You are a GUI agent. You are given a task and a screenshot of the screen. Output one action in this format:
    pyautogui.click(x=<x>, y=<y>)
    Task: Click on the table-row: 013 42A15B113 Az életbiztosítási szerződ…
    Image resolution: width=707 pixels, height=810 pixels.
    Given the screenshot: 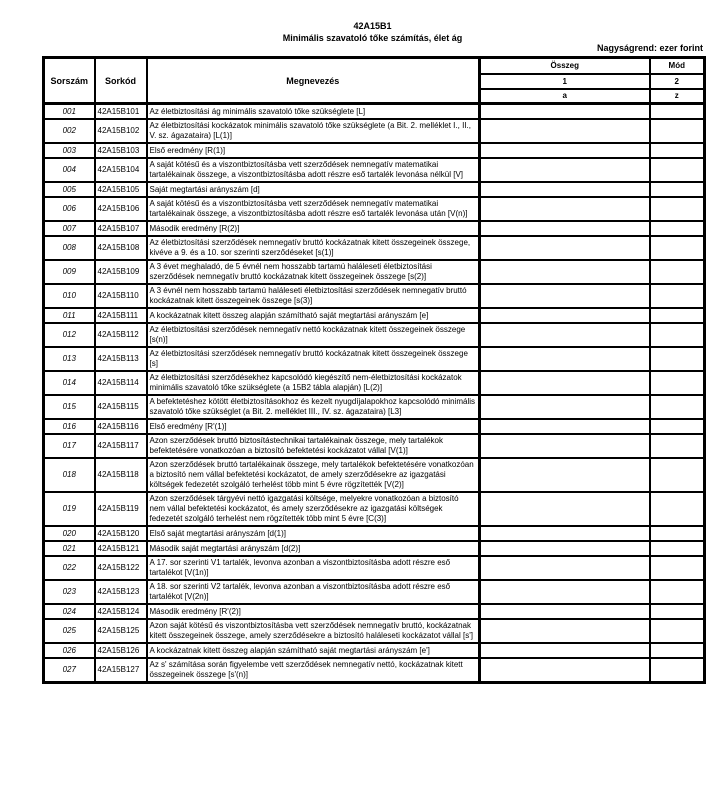 What is the action you would take?
    pyautogui.click(x=374, y=359)
    